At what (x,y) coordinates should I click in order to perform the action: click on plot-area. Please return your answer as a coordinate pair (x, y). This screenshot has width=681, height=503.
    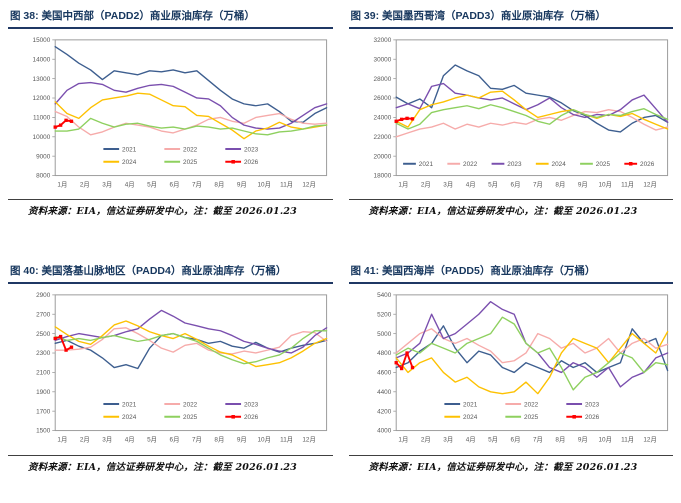
    Looking at the image, I should click on (191, 108).